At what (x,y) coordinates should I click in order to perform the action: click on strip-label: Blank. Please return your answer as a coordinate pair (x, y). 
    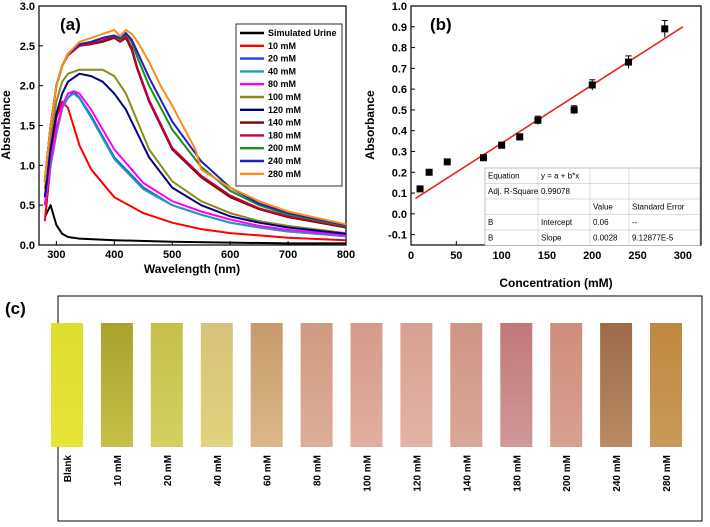
    Looking at the image, I should click on (68, 469).